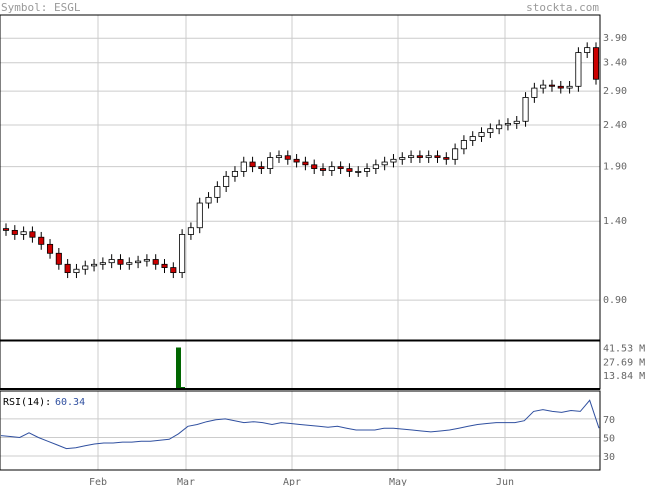  What do you see at coordinates (615, 38) in the screenshot?
I see `y-tick-label: 3.90` at bounding box center [615, 38].